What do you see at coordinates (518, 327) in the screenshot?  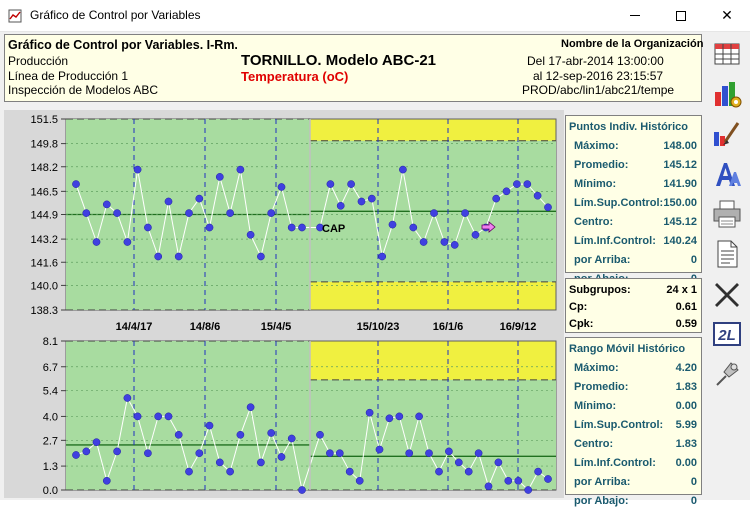 I see `x-tick-label: 16/9/12` at bounding box center [518, 327].